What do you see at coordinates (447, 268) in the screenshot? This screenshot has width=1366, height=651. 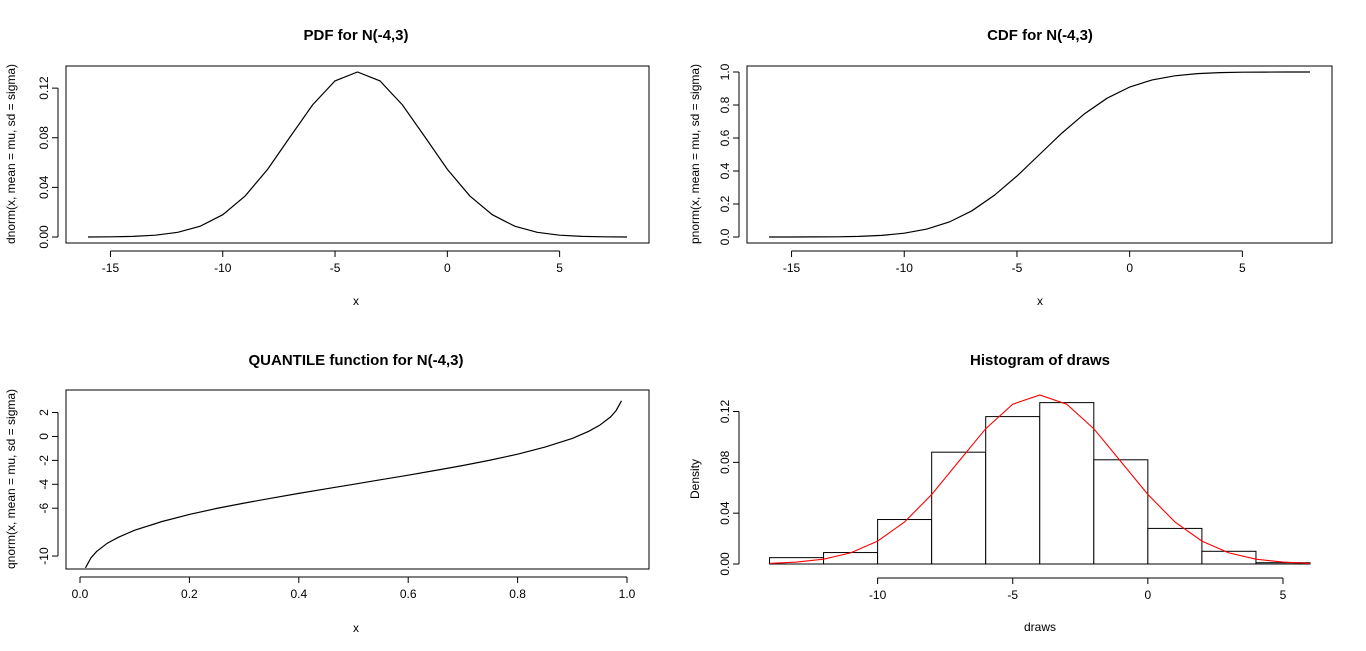 I see `pdf-x-tick-label: 0` at bounding box center [447, 268].